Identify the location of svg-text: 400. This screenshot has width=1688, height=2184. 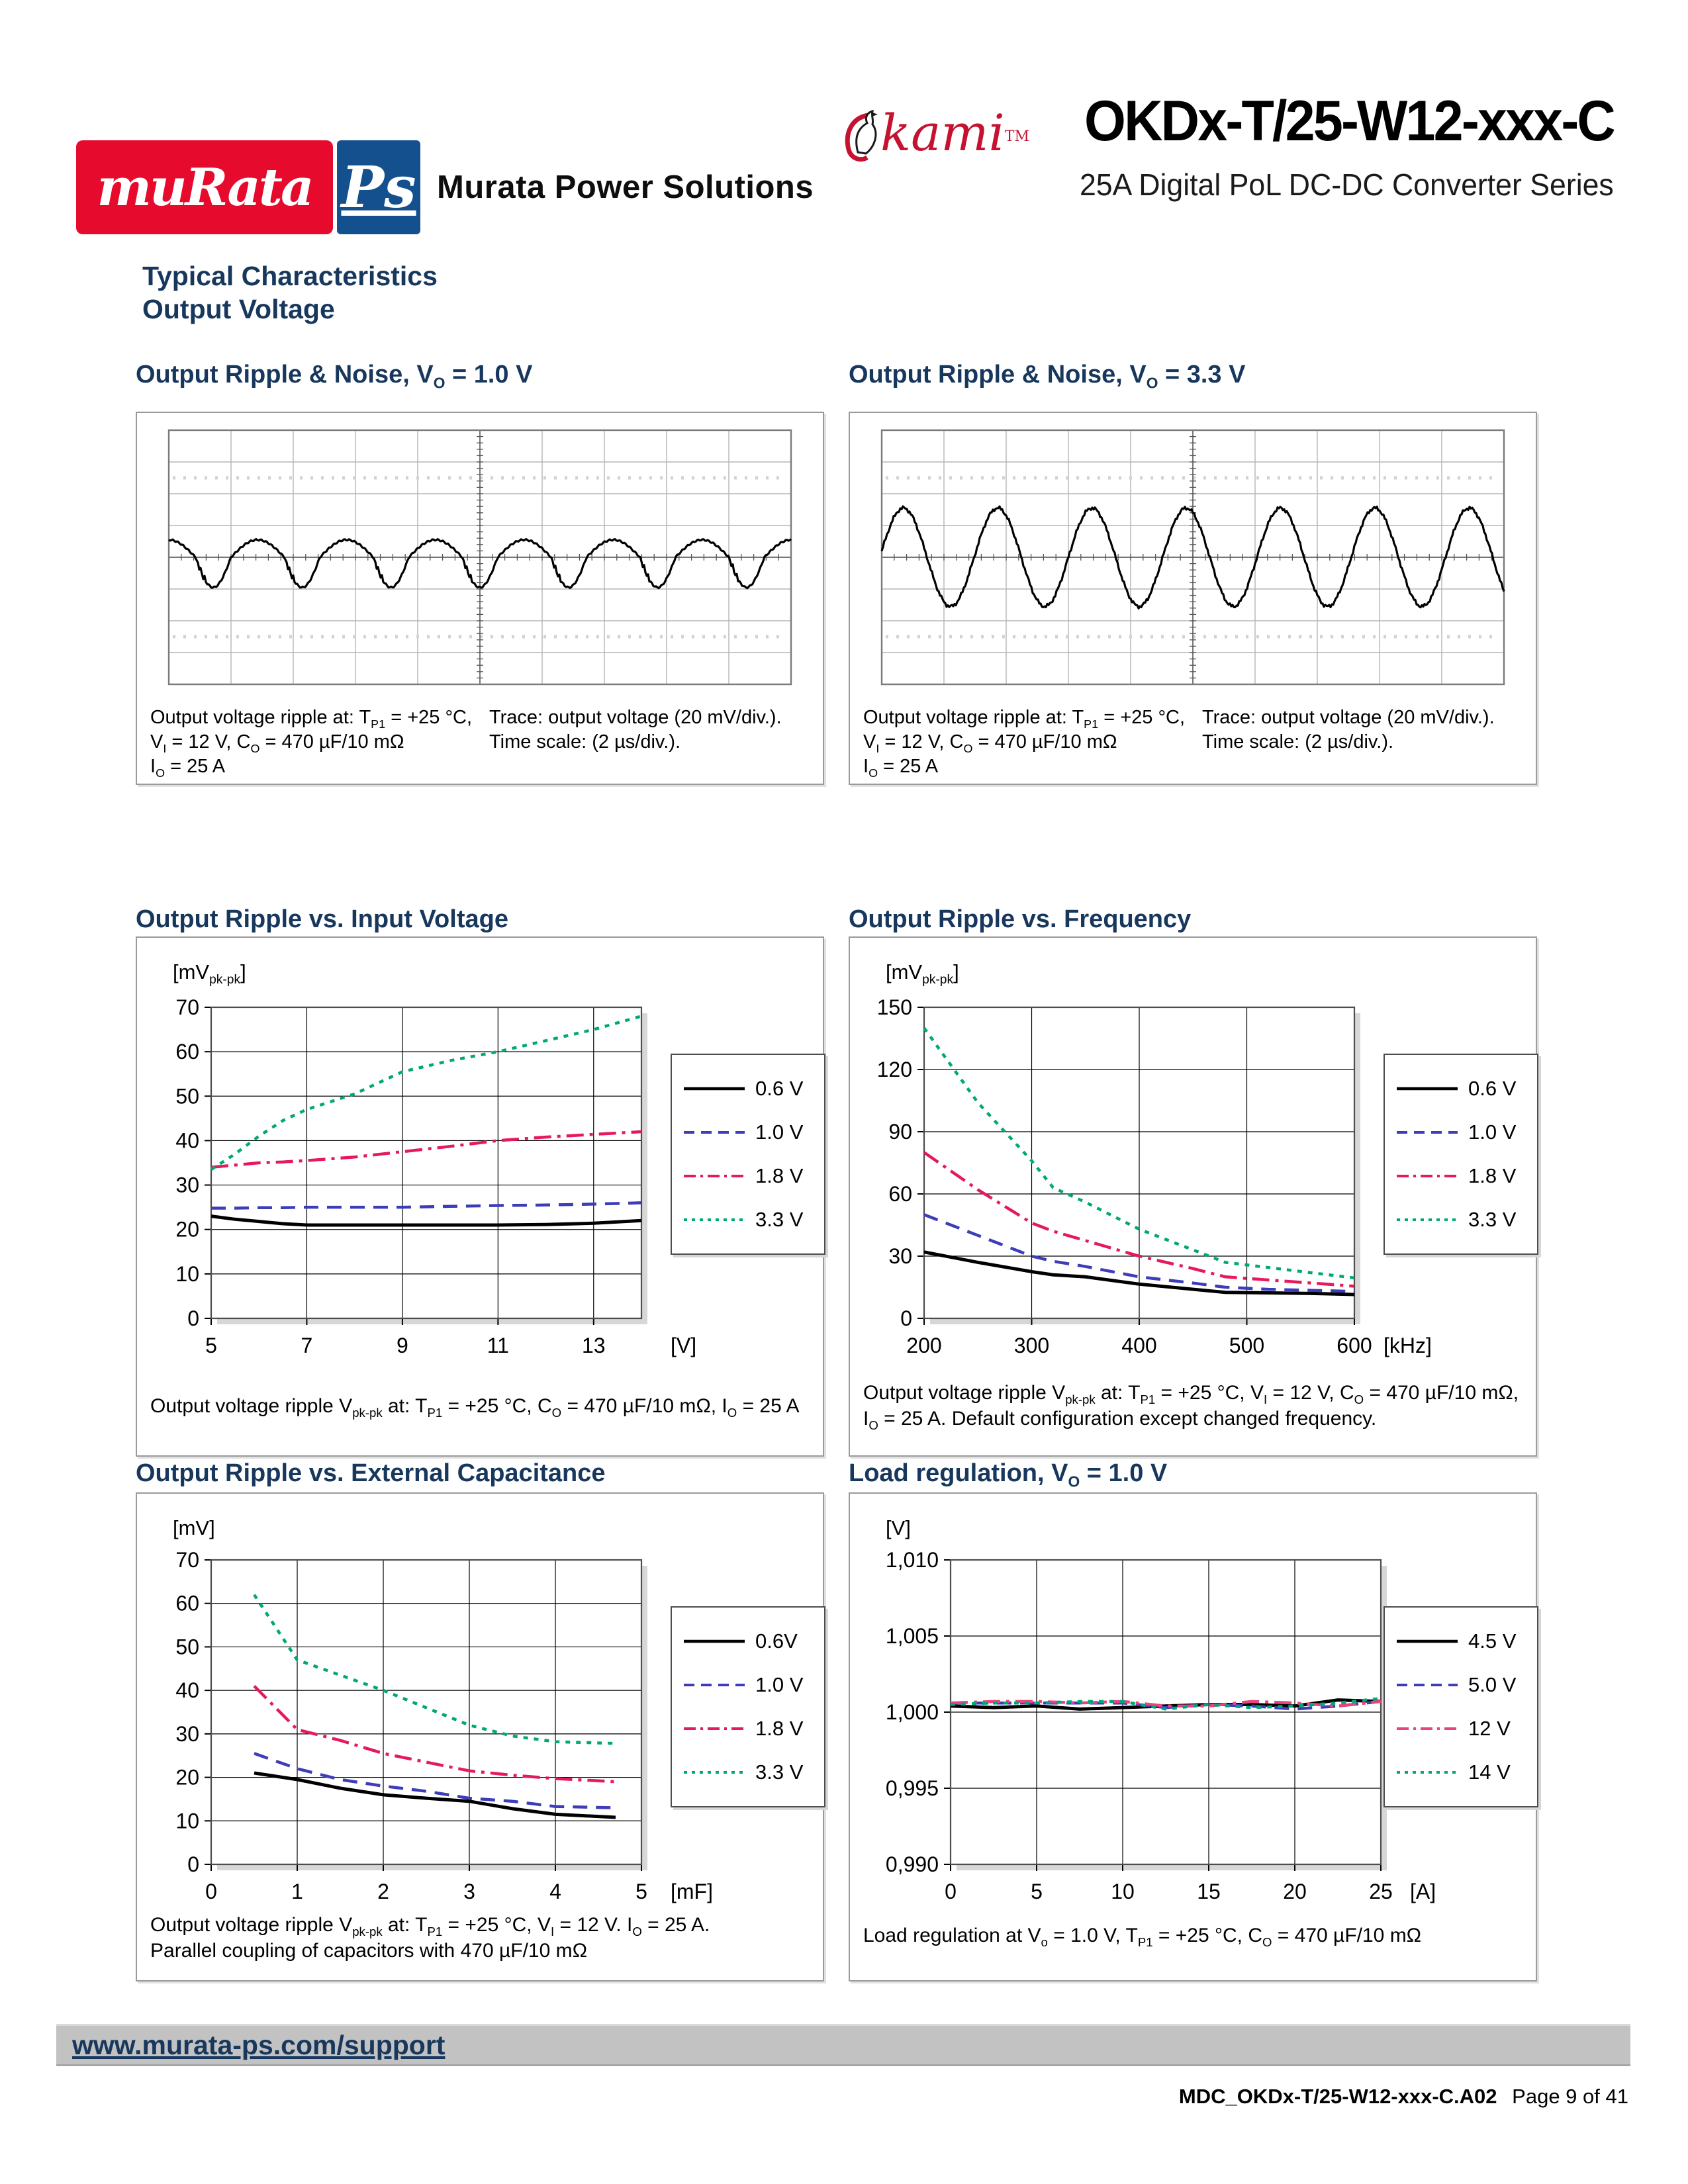
(1138, 1345).